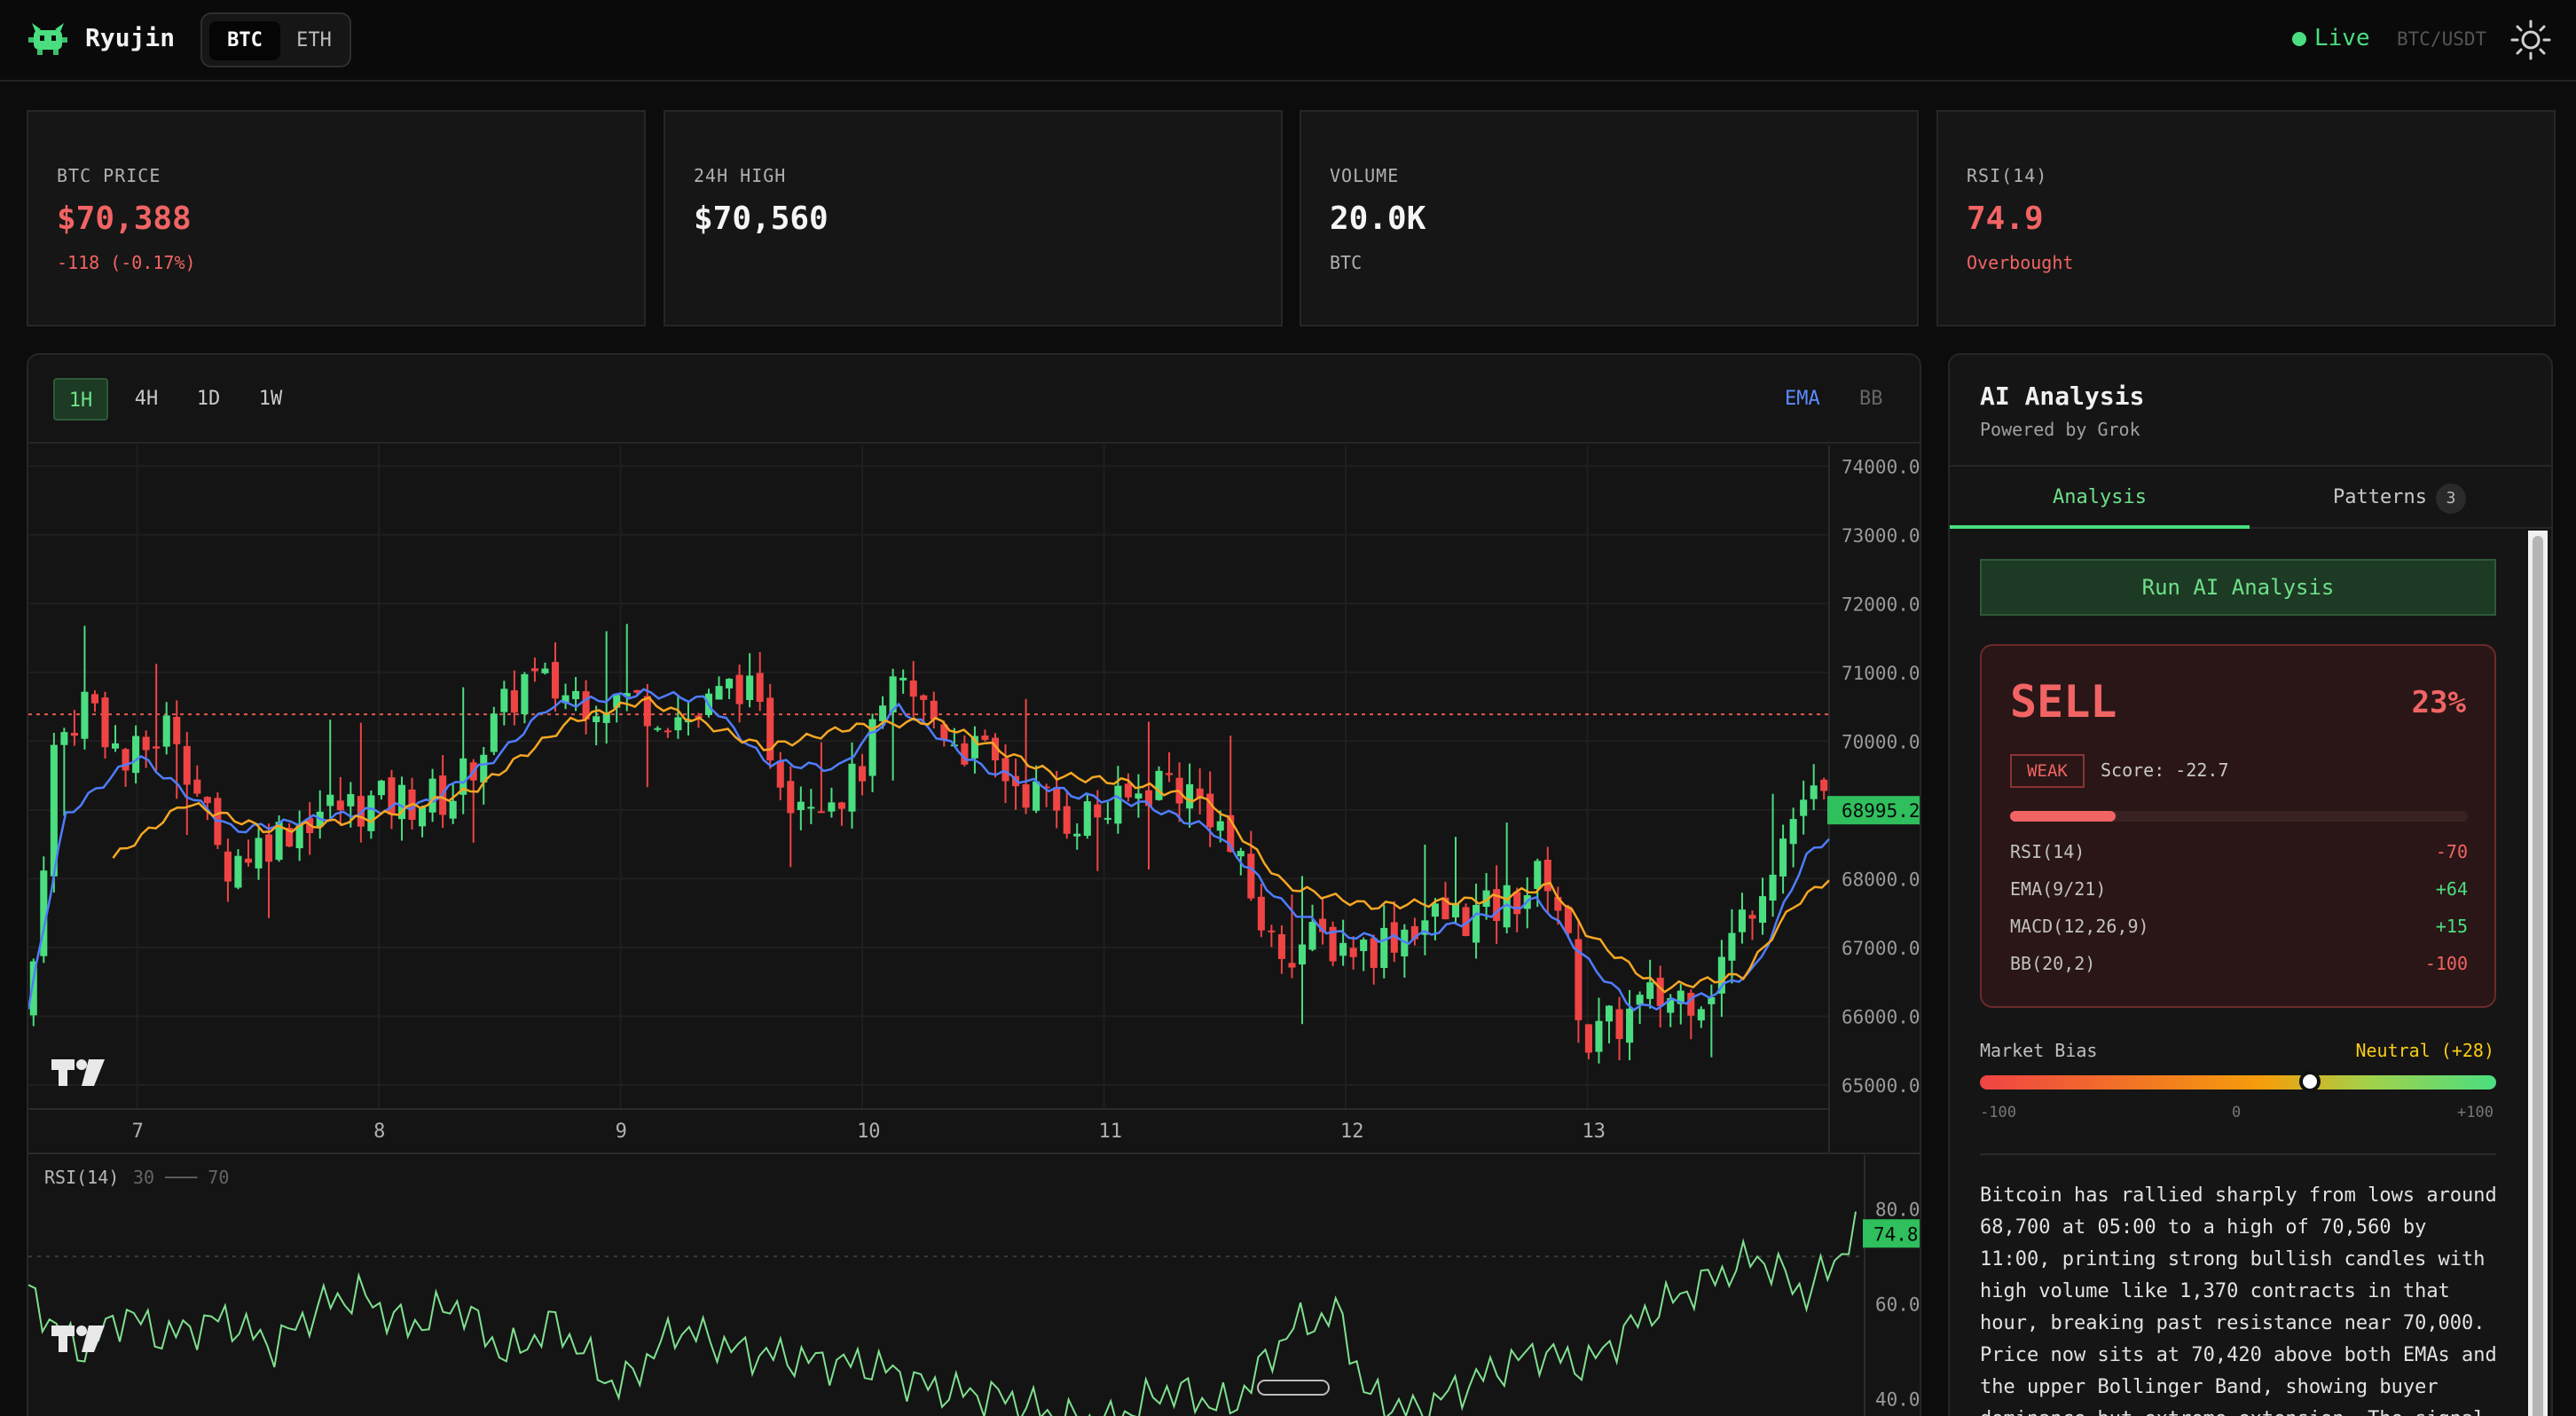 The image size is (2576, 1416). I want to click on section-divider, so click(2238, 1154).